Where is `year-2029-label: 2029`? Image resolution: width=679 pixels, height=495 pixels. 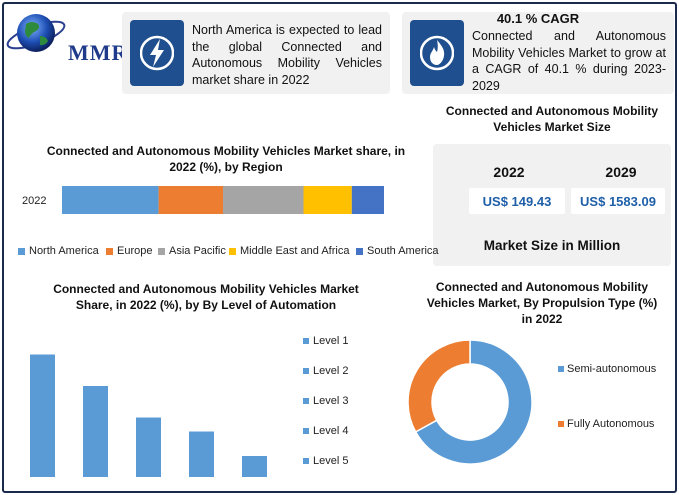 year-2029-label: 2029 is located at coordinates (621, 172).